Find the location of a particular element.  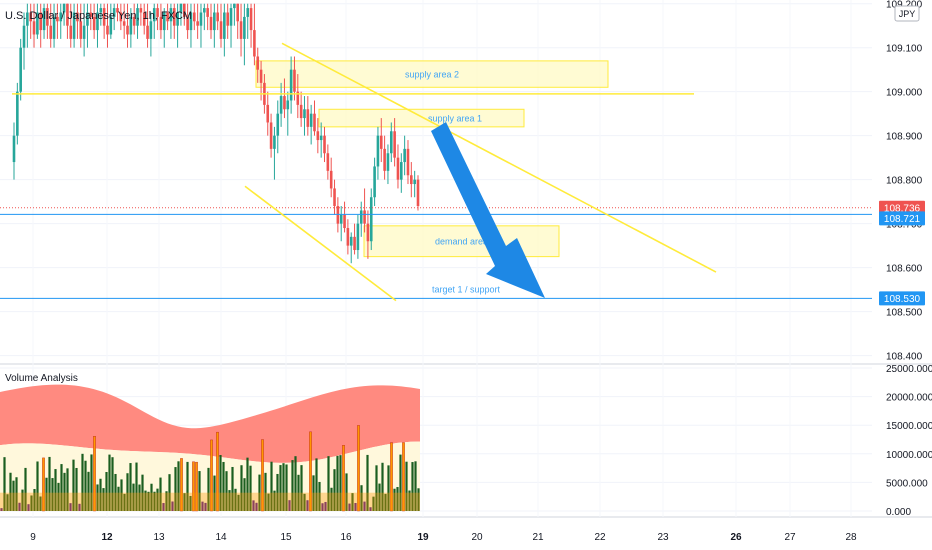

trendline-lower-channel is located at coordinates (320, 243).